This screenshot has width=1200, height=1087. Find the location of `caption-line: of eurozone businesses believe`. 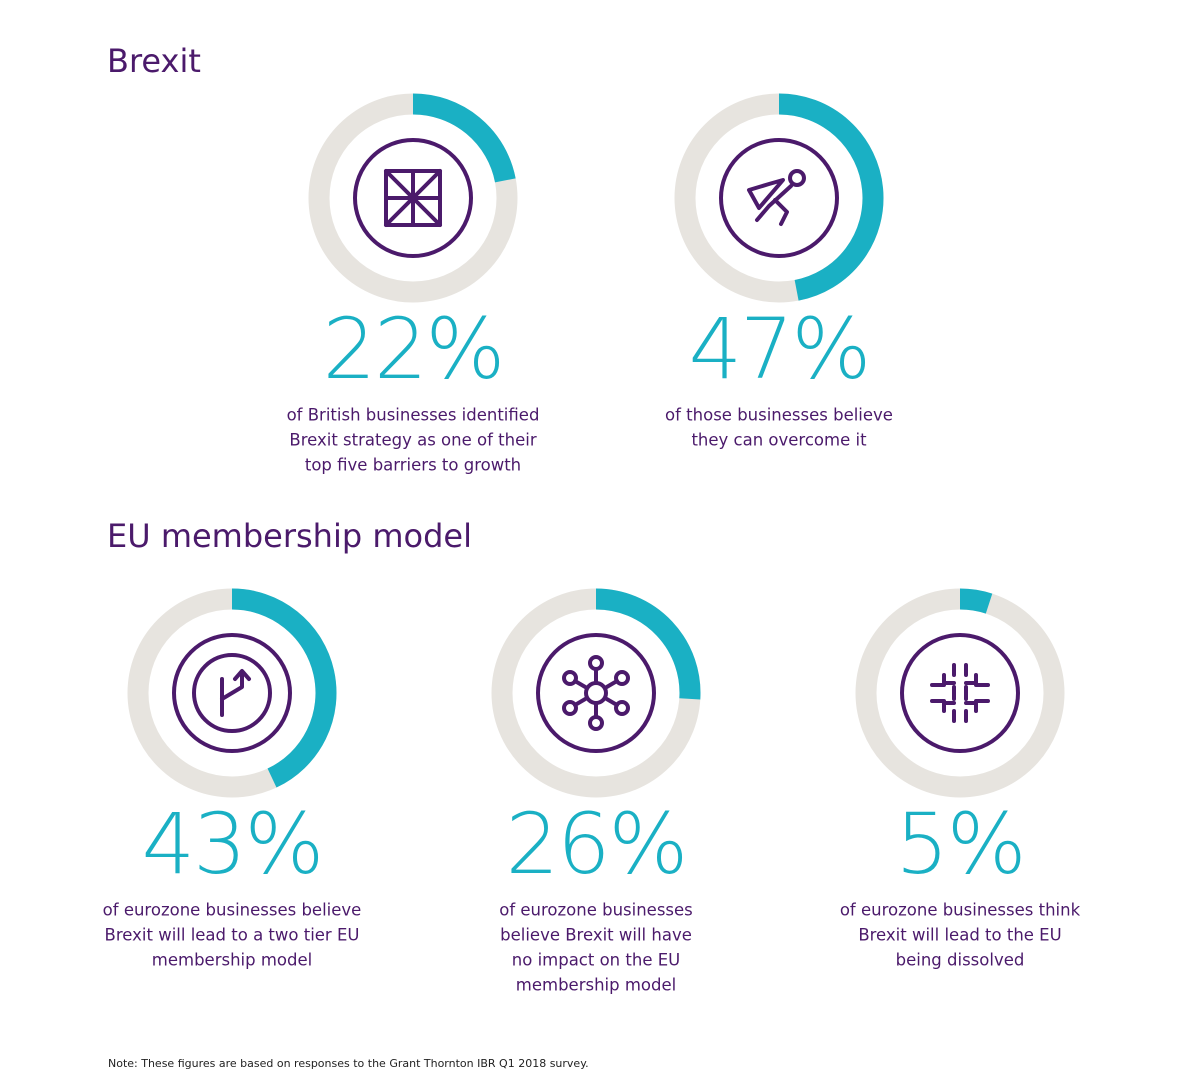

caption-line: of eurozone businesses believe is located at coordinates (232, 910).